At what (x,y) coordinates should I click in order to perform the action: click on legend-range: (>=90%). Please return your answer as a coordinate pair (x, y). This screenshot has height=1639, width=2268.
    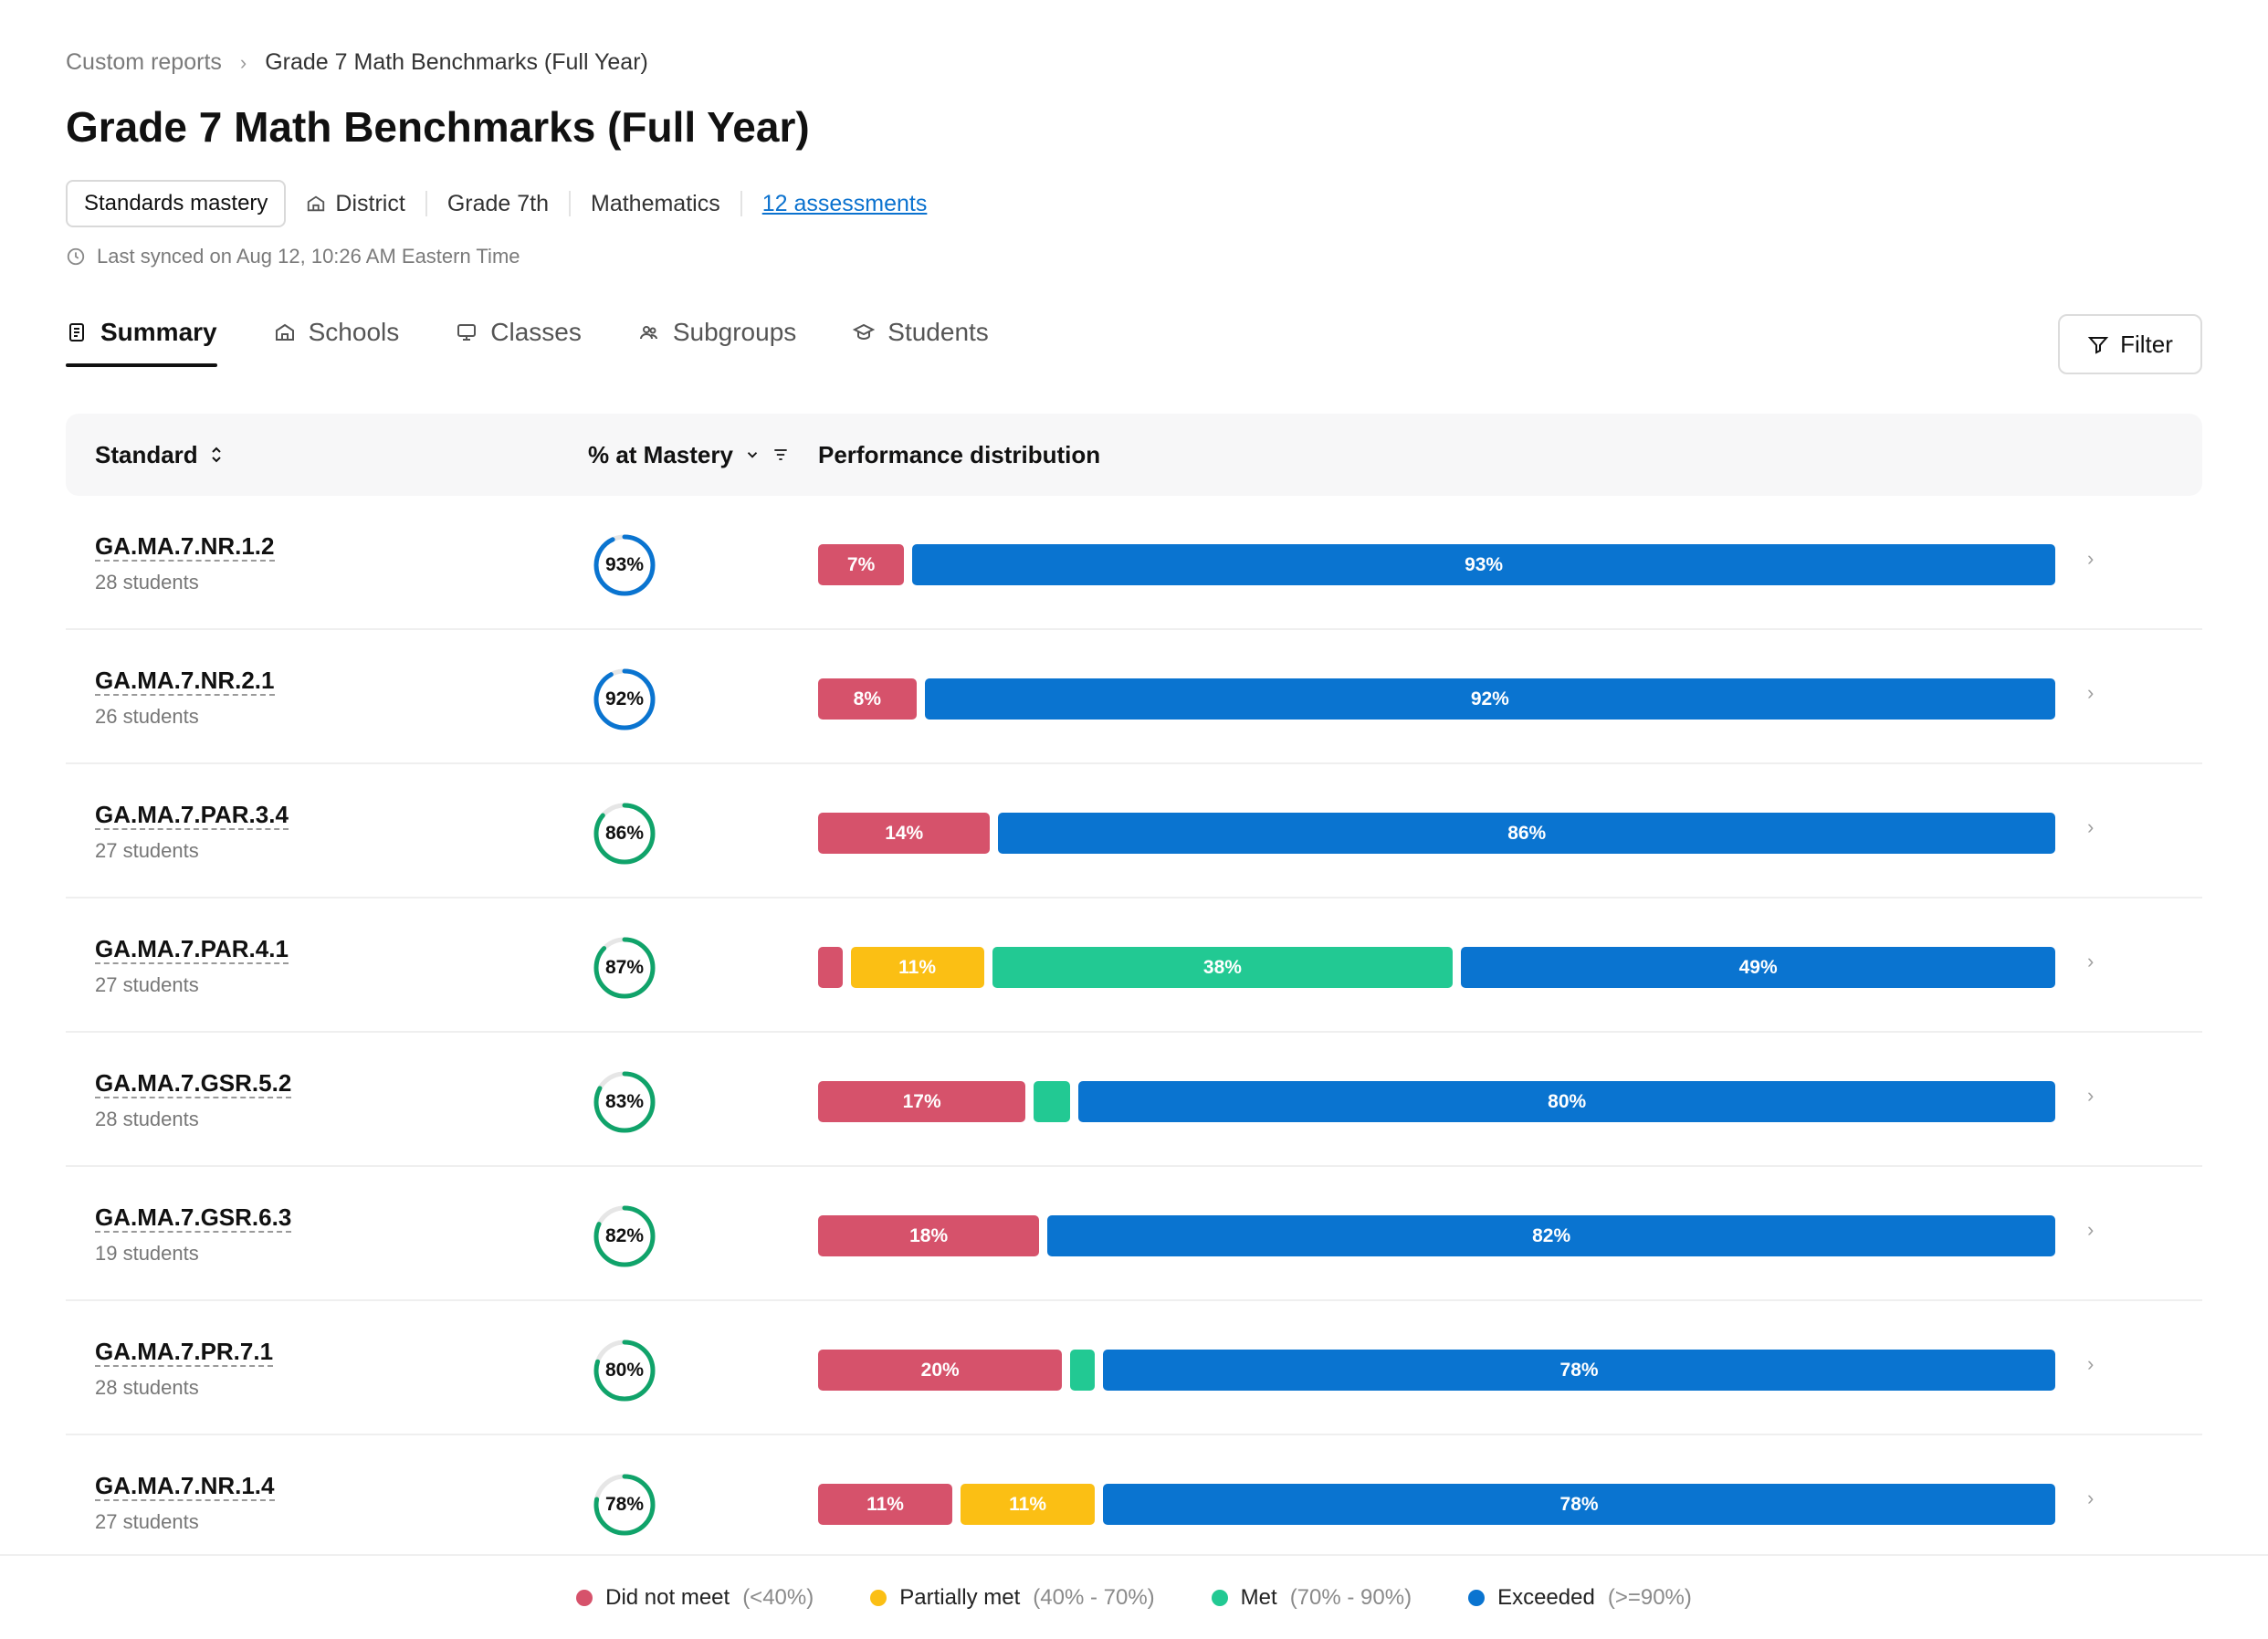
    Looking at the image, I should click on (1649, 1597).